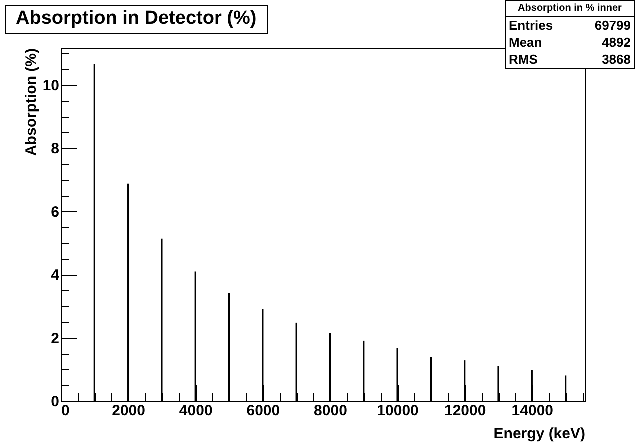 This screenshot has width=635, height=443. What do you see at coordinates (612, 25) in the screenshot?
I see `text: 69799` at bounding box center [612, 25].